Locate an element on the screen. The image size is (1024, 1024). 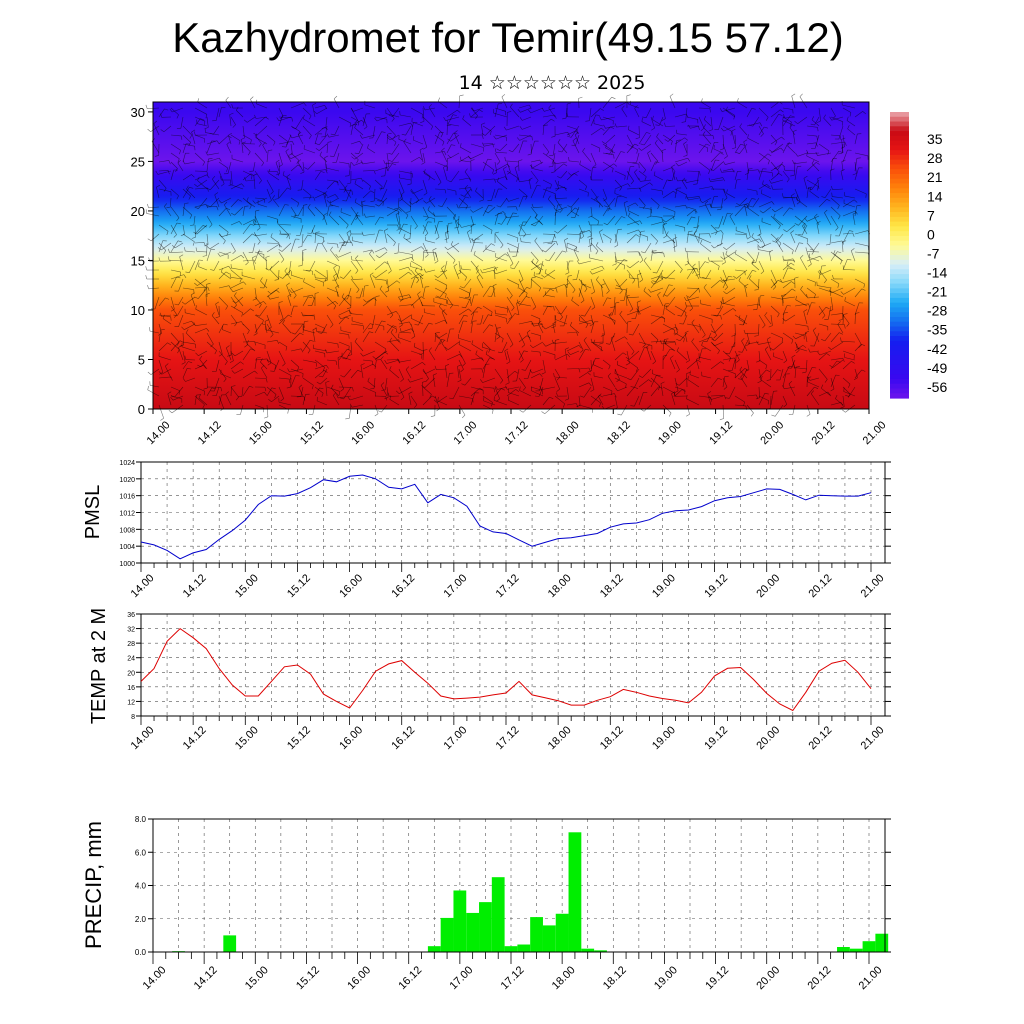
x-tick-label: 20.00 is located at coordinates (768, 978).